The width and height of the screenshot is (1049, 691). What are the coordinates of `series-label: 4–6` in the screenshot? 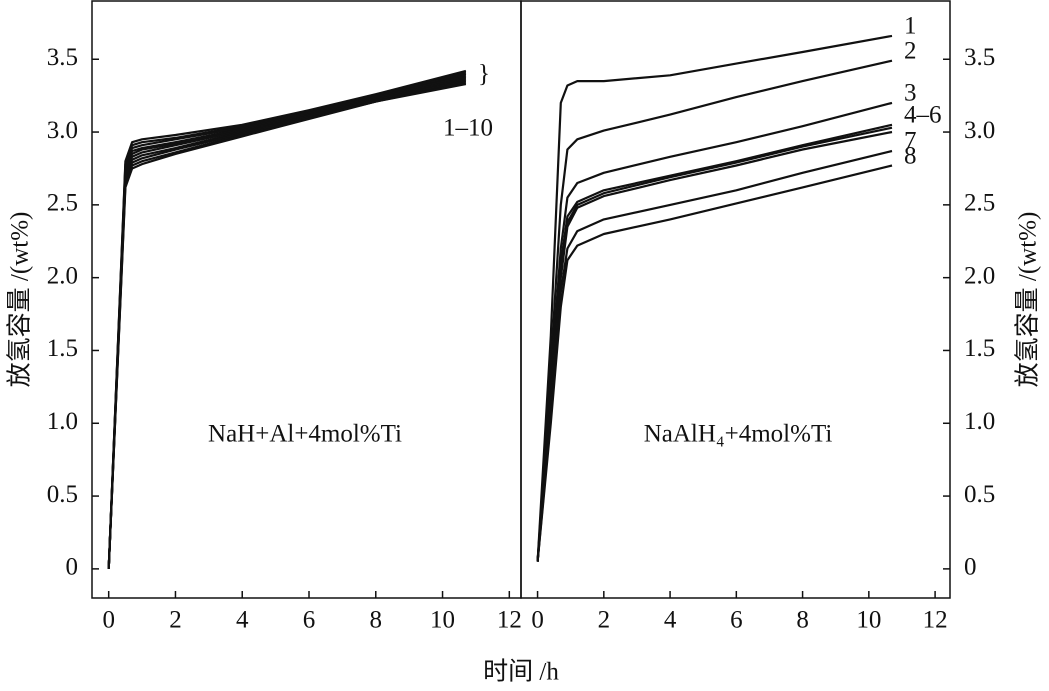 It's located at (923, 115).